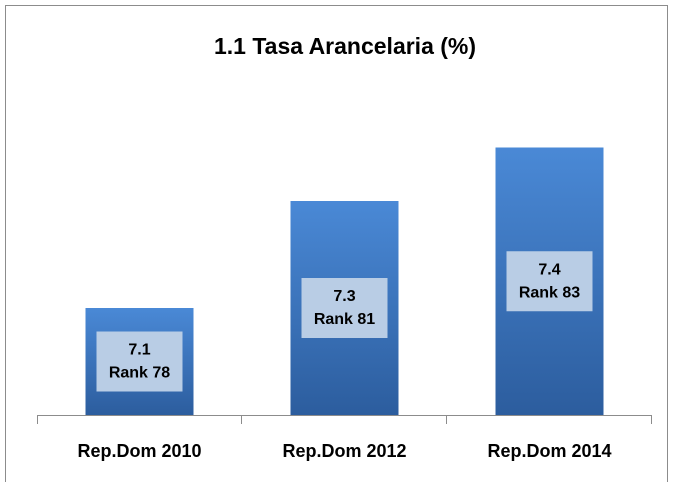  I want to click on x-tick-label: Rep.Dom 2012, so click(344, 451).